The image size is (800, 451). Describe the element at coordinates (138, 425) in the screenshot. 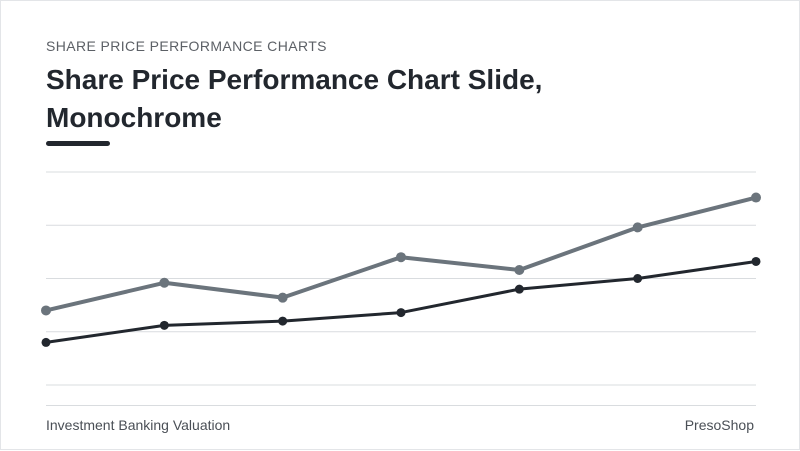

I see `footer-source-label: Investment Banking Valuation` at that location.